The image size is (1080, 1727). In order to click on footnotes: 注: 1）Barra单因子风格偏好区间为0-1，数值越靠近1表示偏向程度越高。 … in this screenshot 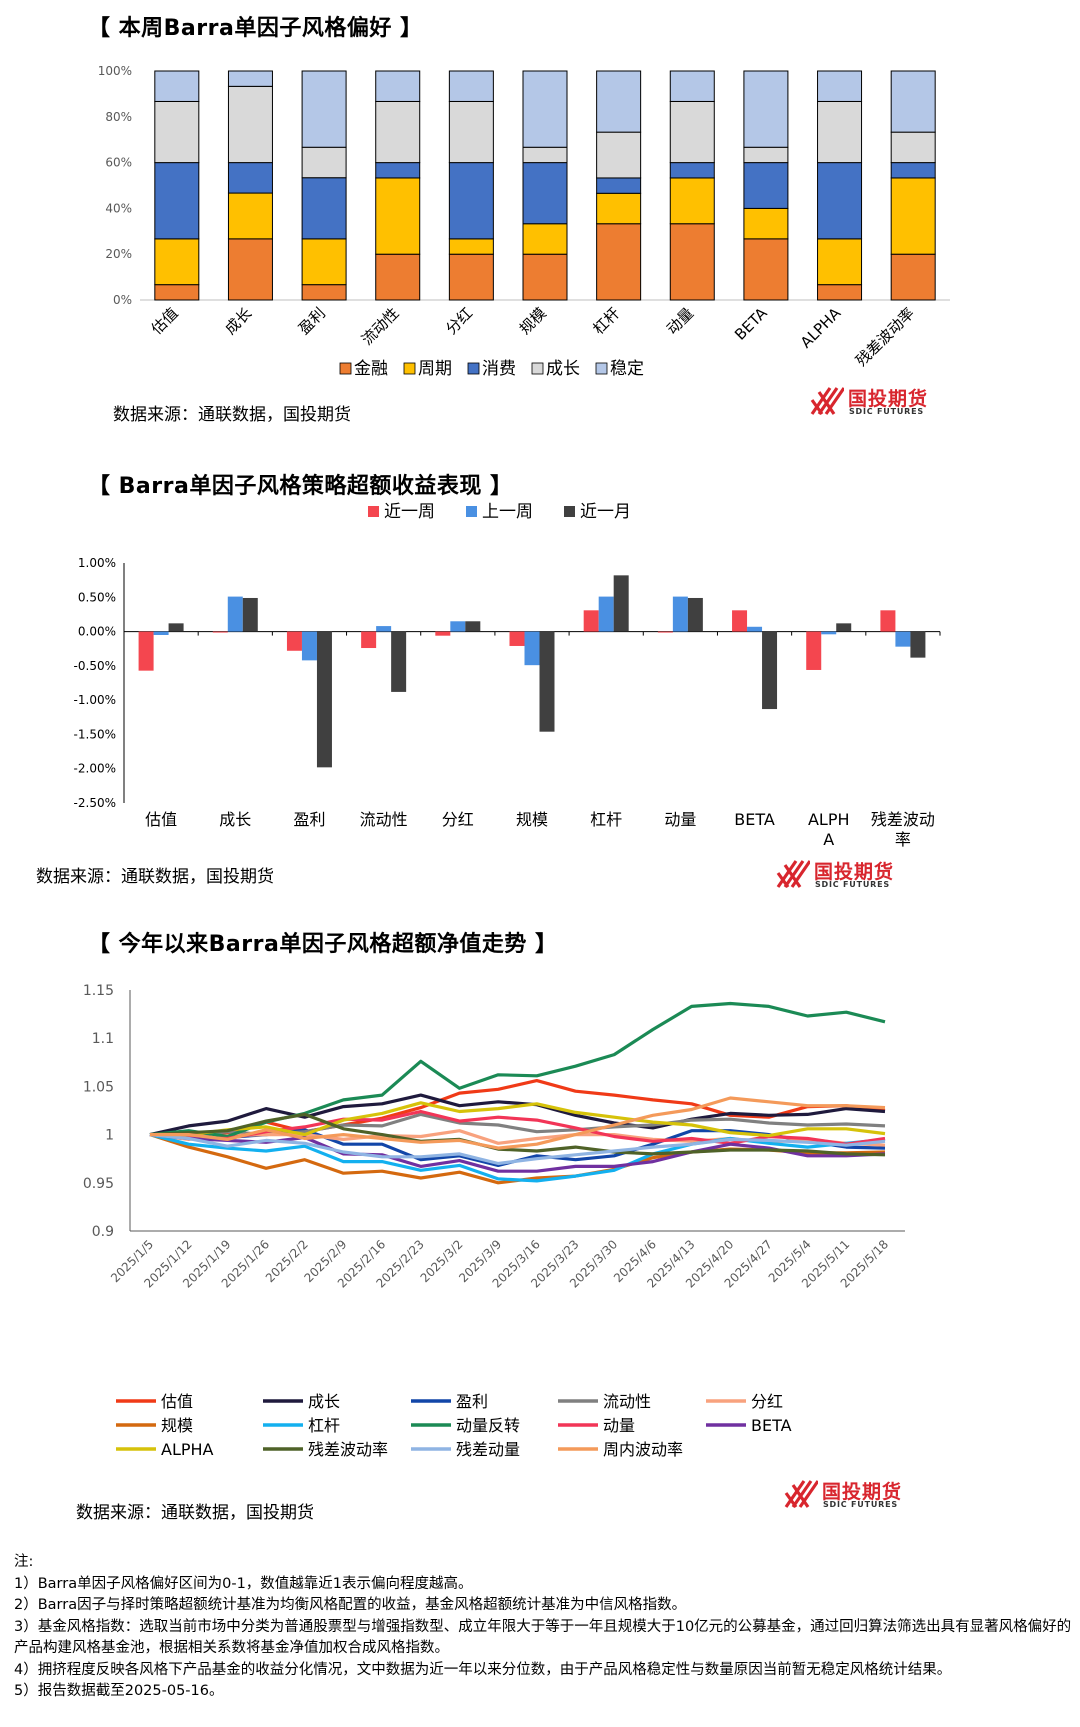, I will do `click(544, 1627)`.